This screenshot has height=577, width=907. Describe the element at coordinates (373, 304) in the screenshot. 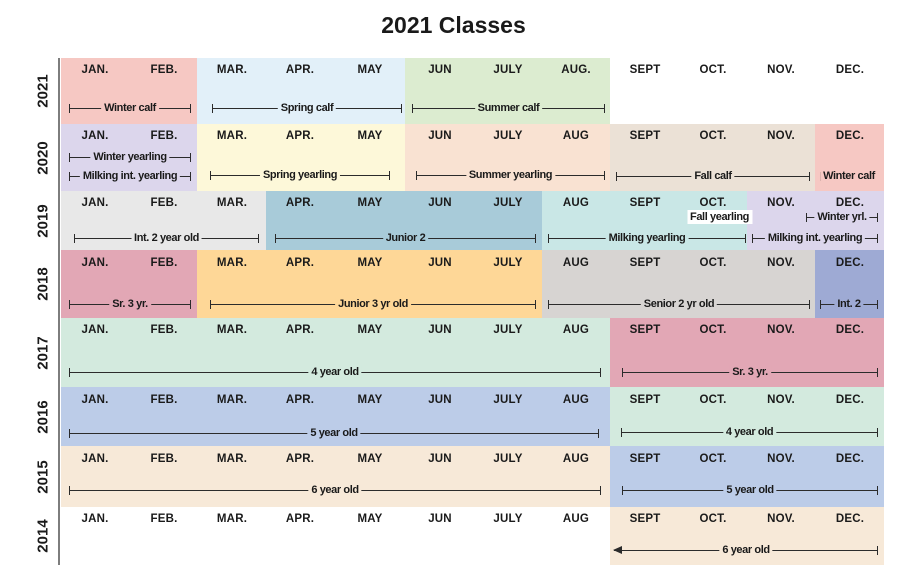

I see `class-span: Junior 3 yr old` at that location.